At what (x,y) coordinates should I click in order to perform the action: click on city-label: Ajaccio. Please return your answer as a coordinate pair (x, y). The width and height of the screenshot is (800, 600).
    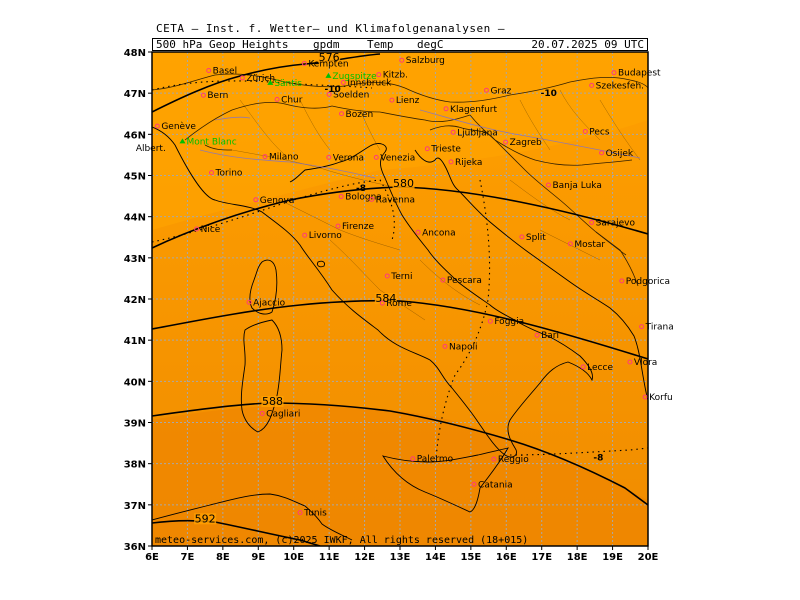
    Looking at the image, I should click on (269, 303).